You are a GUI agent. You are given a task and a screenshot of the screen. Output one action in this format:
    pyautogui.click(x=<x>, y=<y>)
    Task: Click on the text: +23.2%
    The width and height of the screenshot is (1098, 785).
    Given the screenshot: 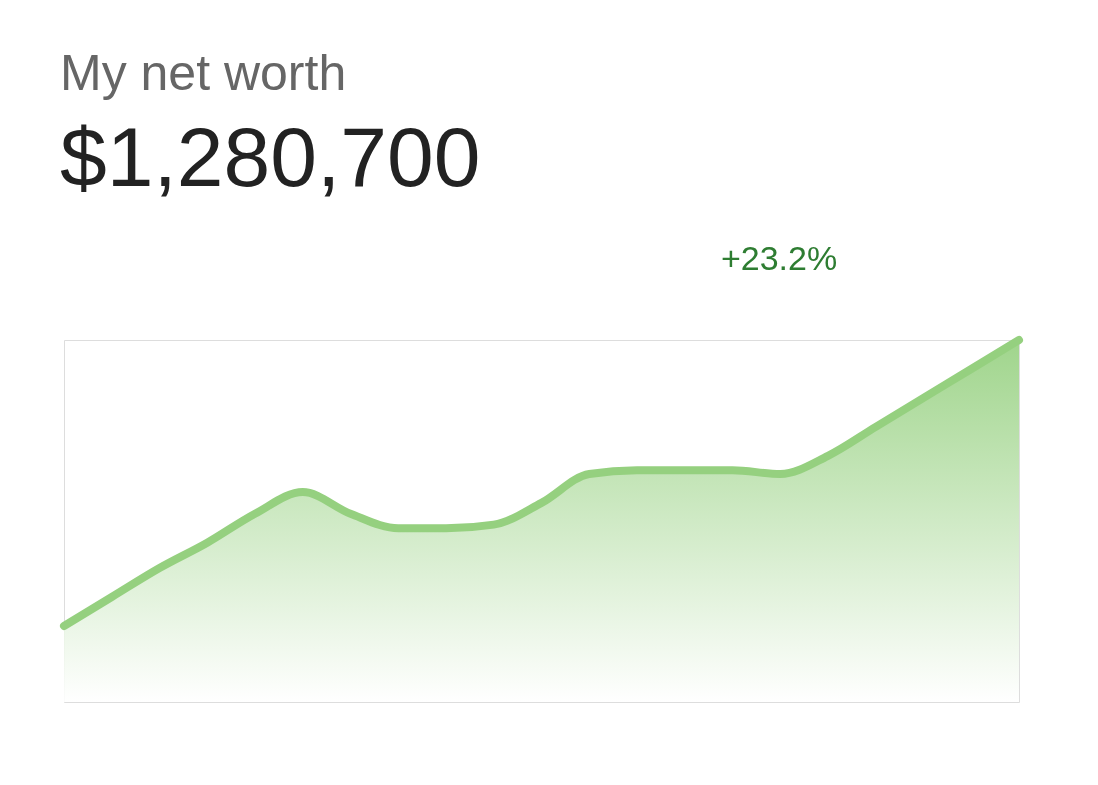 What is the action you would take?
    pyautogui.click(x=779, y=258)
    